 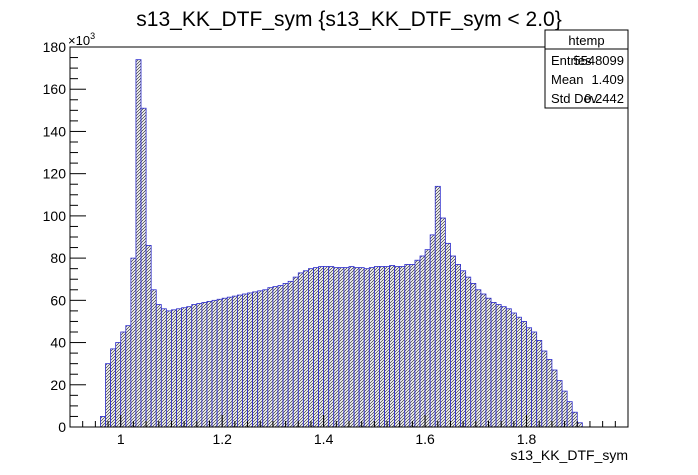 I want to click on x-tick-label: 1.2, so click(x=222, y=439).